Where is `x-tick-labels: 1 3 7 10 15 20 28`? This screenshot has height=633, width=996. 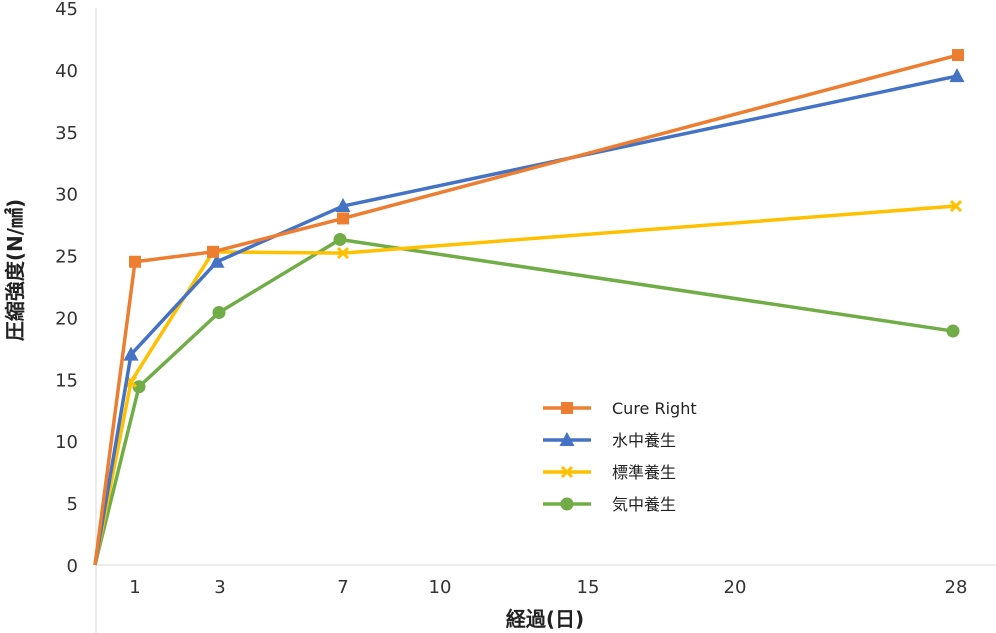
x-tick-labels: 1 3 7 10 15 20 28 is located at coordinates (548, 587).